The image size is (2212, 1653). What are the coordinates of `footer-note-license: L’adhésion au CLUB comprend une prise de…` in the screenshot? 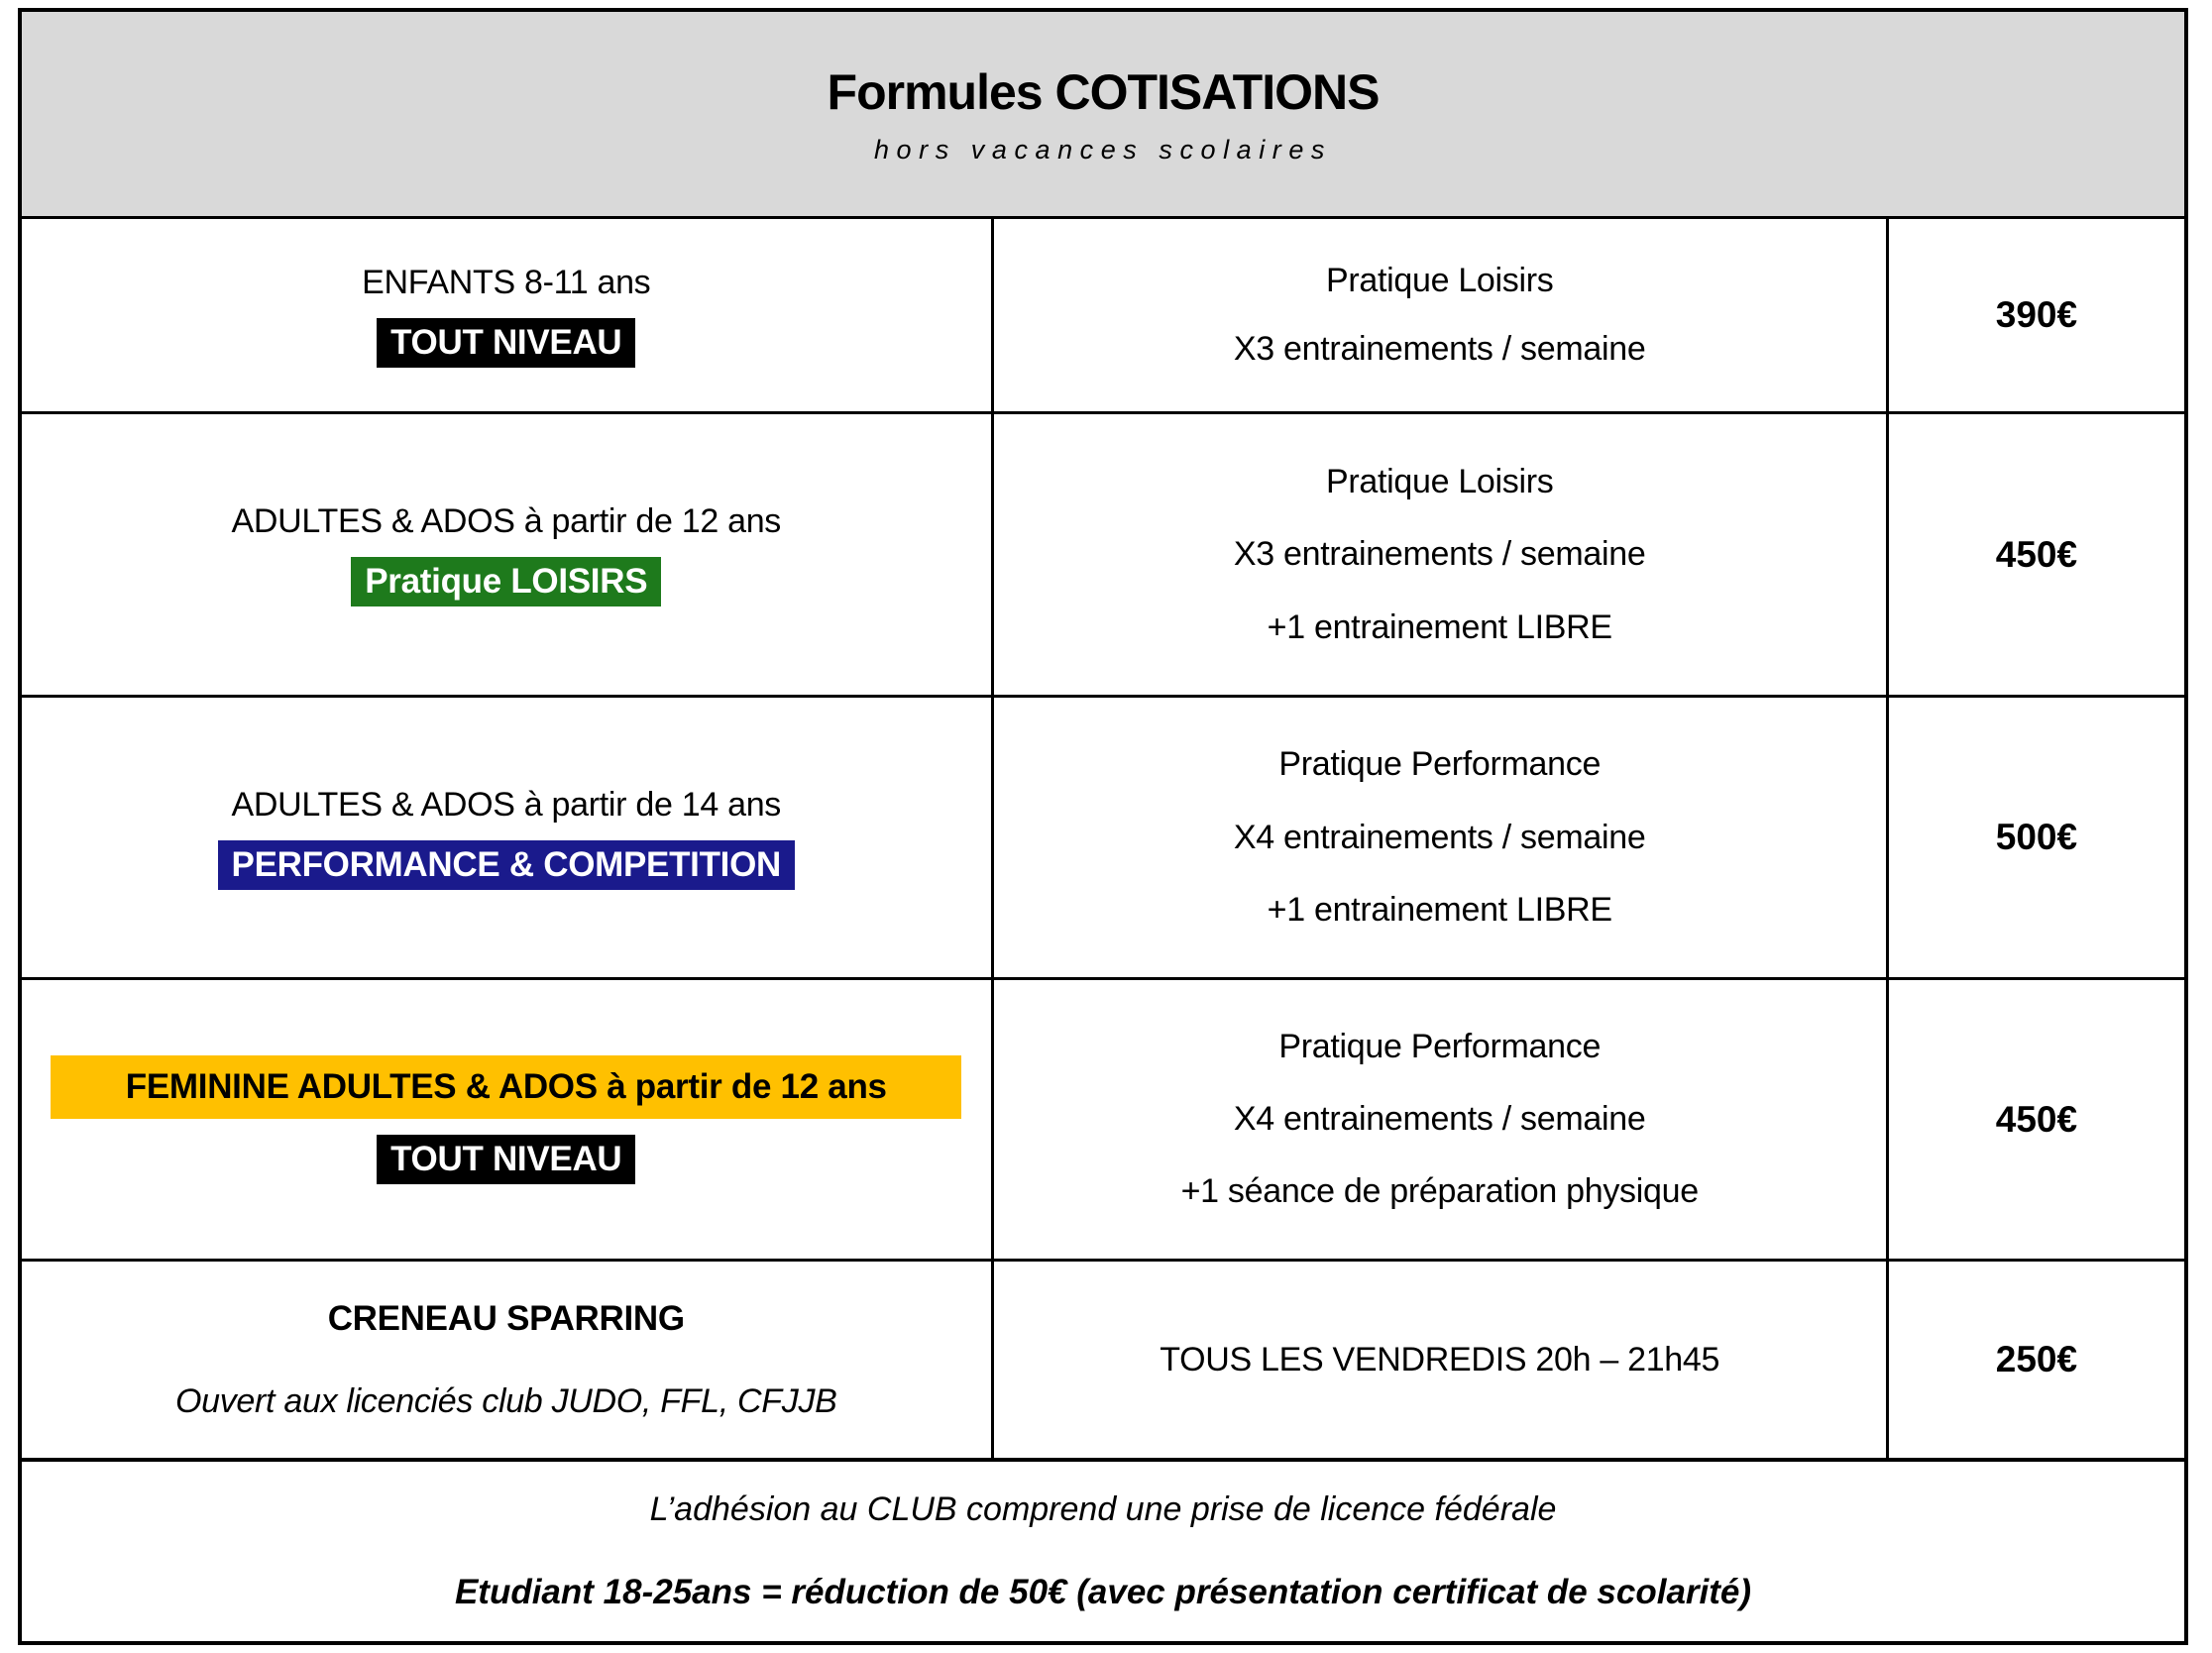 It's located at (1103, 1509).